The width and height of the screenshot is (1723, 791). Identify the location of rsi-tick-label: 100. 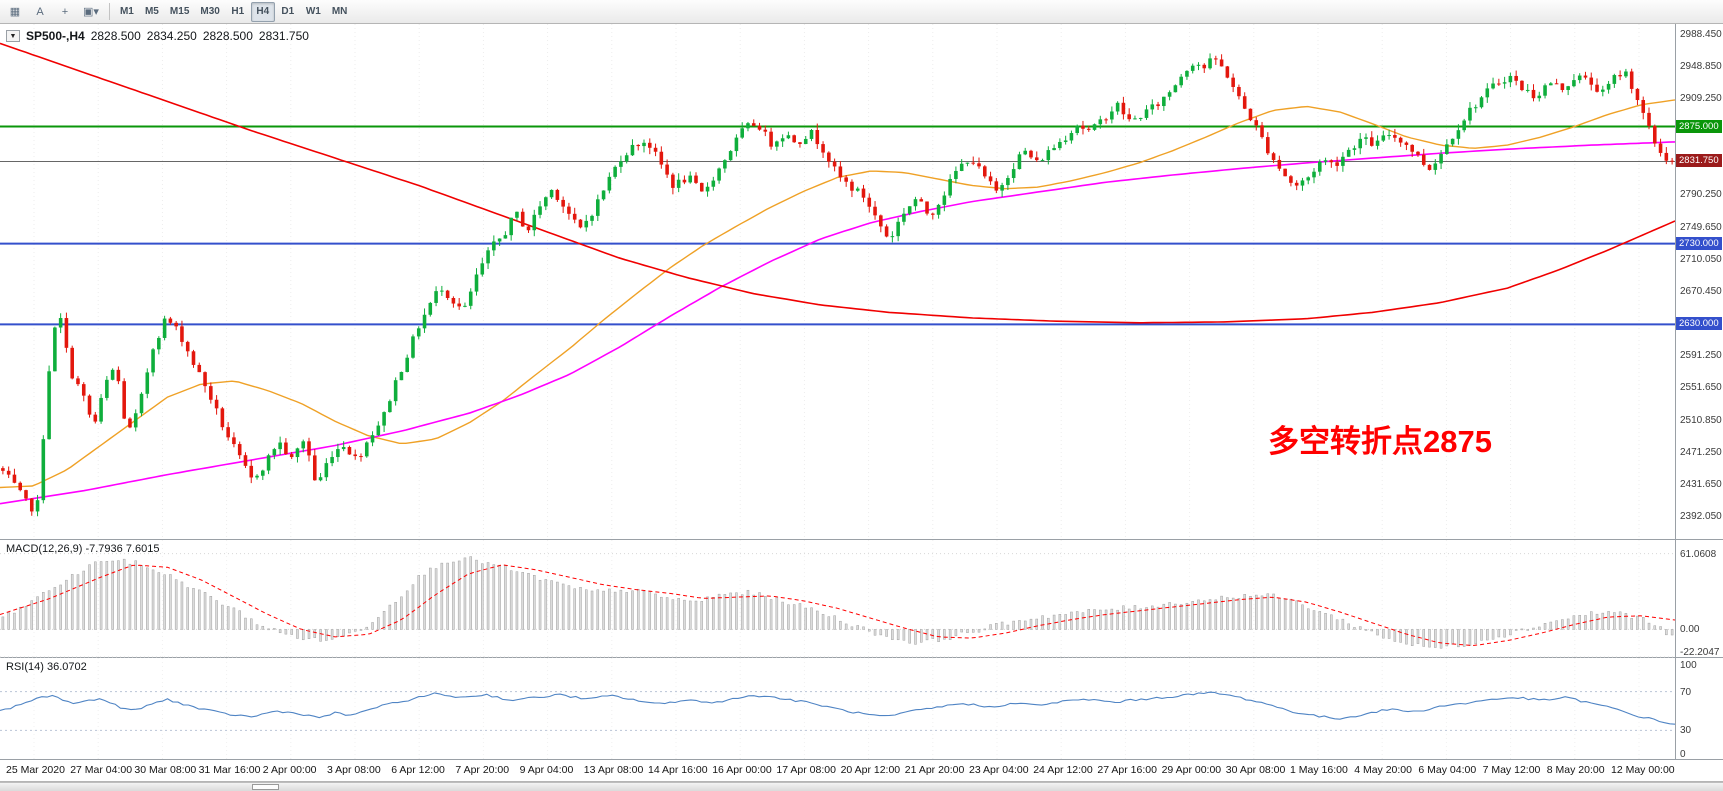
(1688, 665).